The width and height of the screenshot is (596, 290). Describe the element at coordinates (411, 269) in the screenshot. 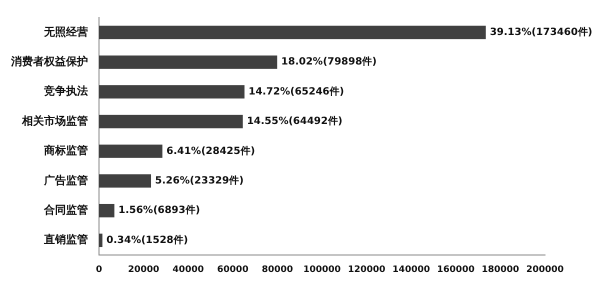

I see `x-tick-label: 140000` at that location.